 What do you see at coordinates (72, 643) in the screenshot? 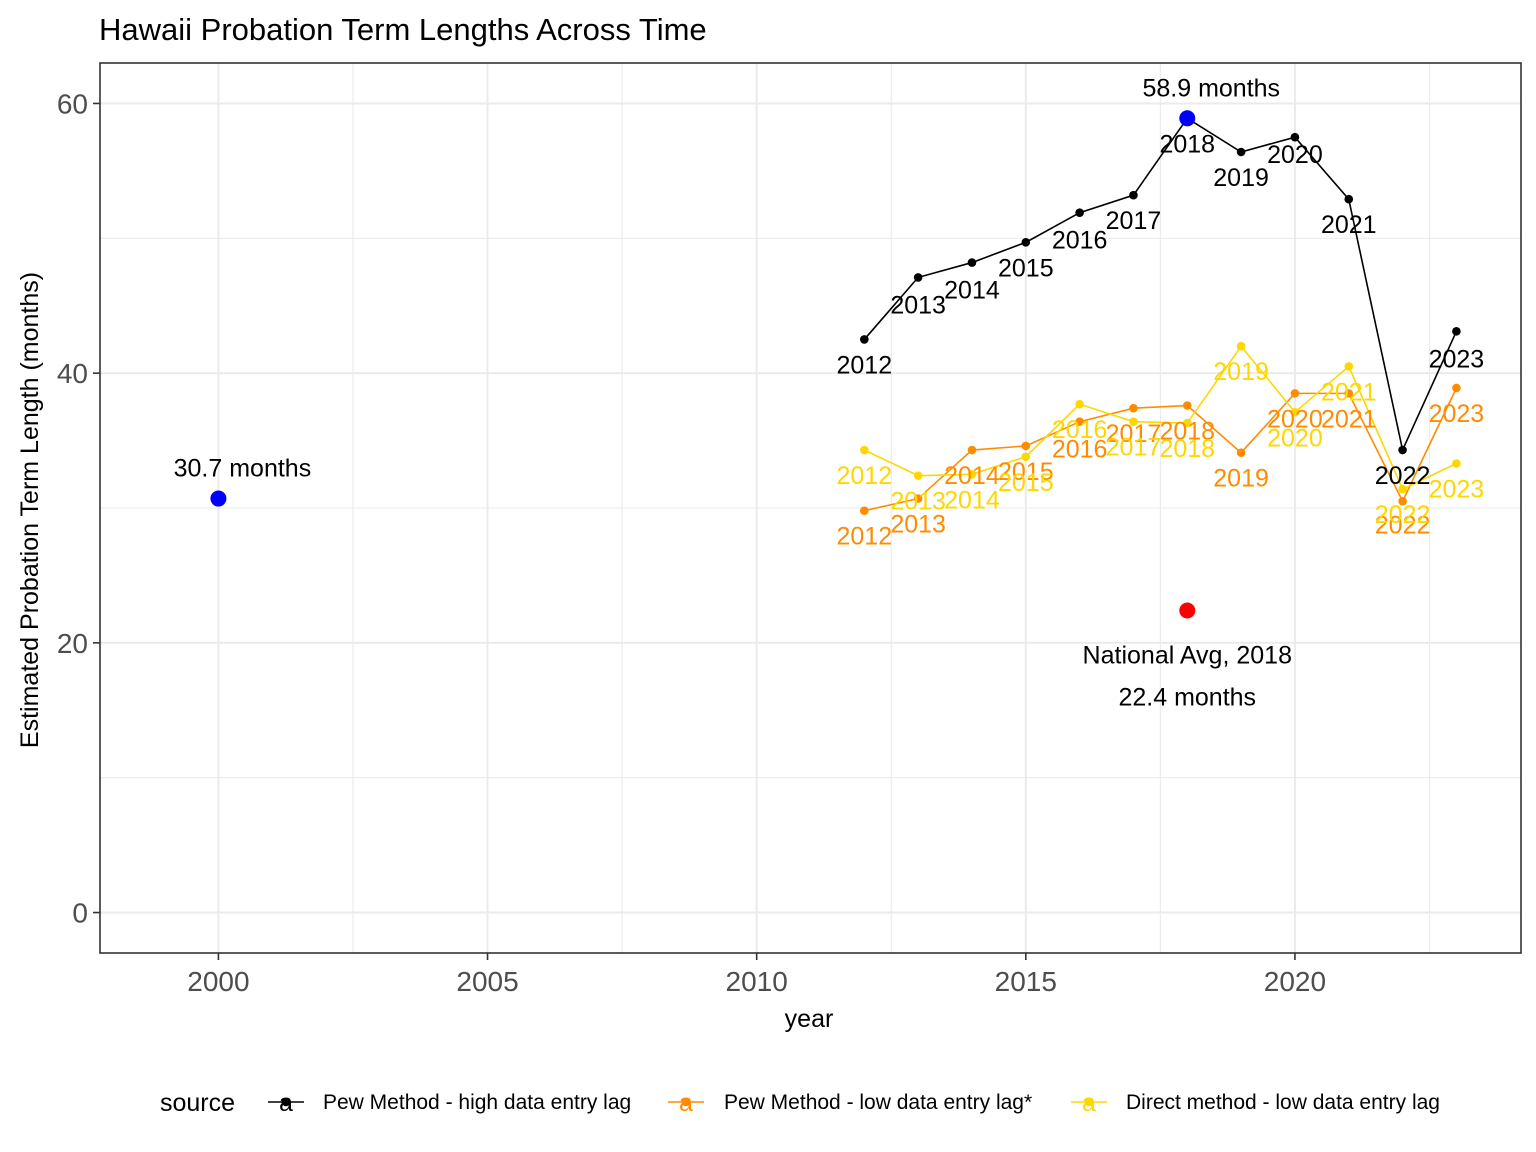
I see `y-tick-label: 20` at bounding box center [72, 643].